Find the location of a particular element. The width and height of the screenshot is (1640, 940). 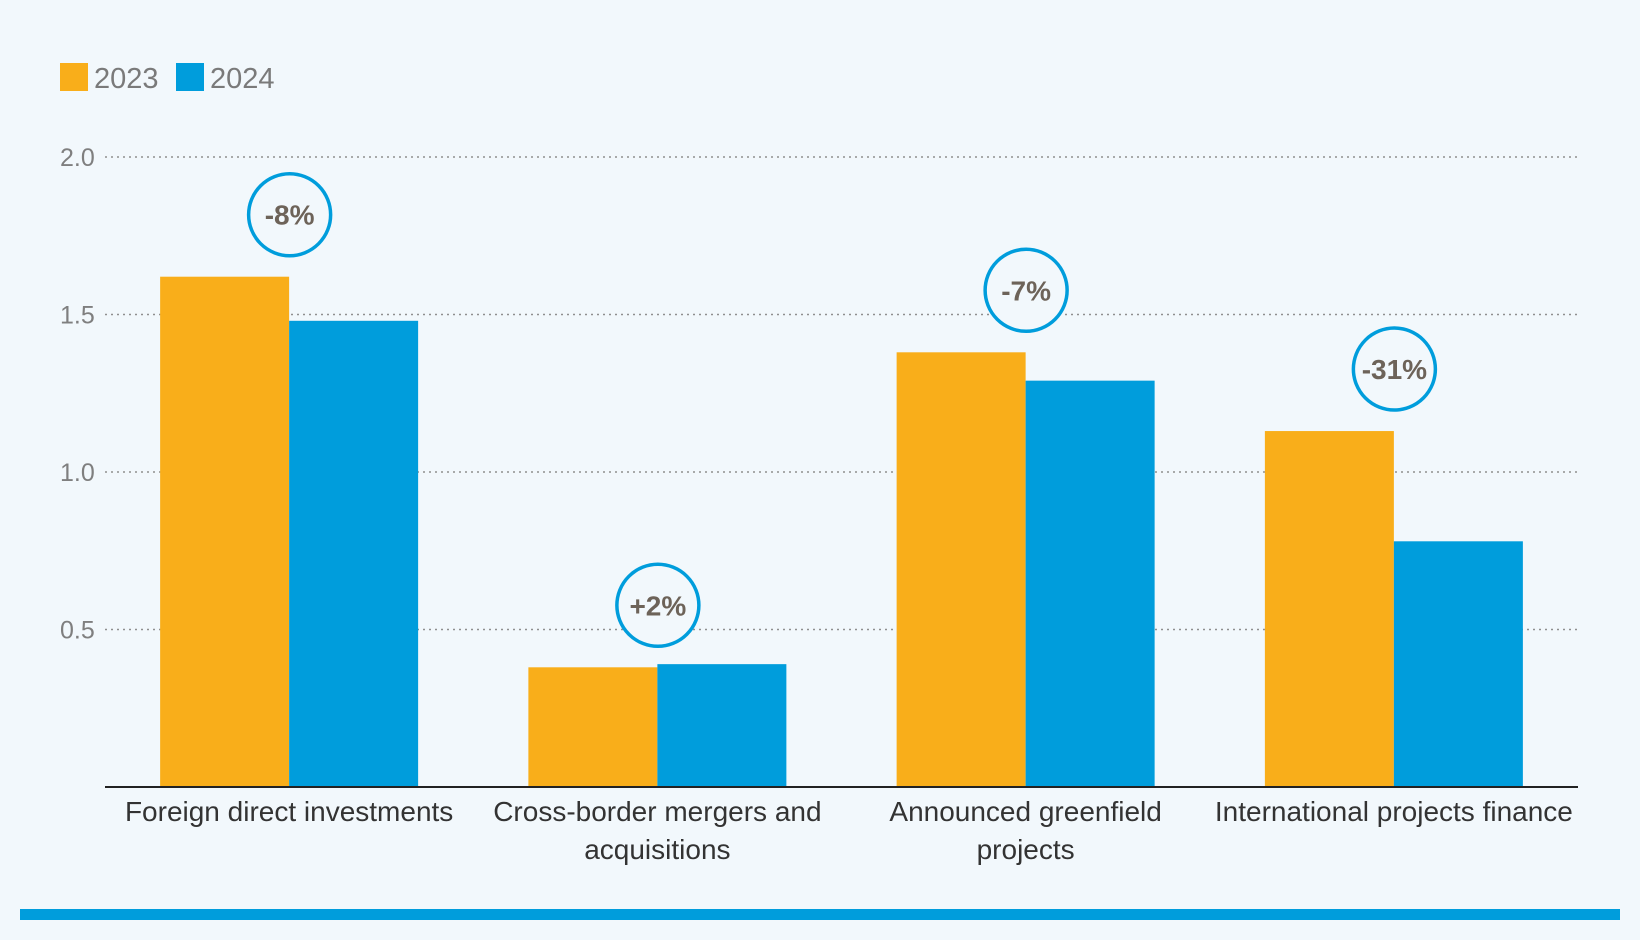

legend-swatch-2023 is located at coordinates (74, 77).